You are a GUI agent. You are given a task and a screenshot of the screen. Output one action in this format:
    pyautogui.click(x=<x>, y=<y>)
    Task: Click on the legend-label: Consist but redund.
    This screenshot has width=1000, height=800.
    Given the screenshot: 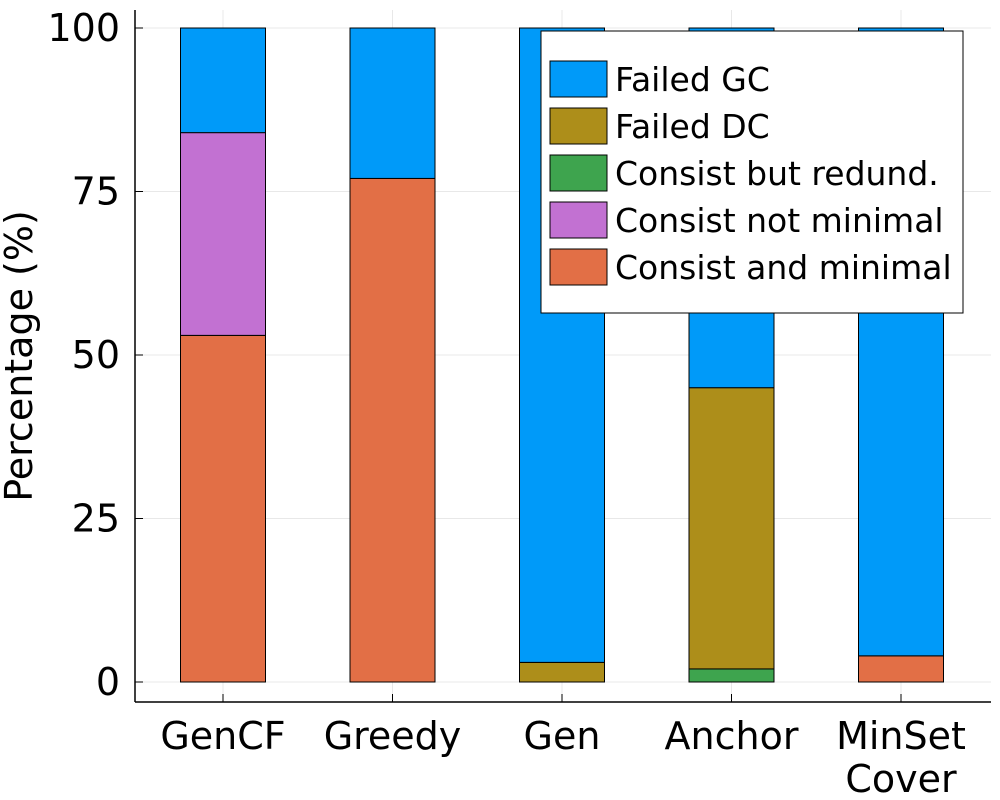 What is the action you would take?
    pyautogui.click(x=777, y=173)
    